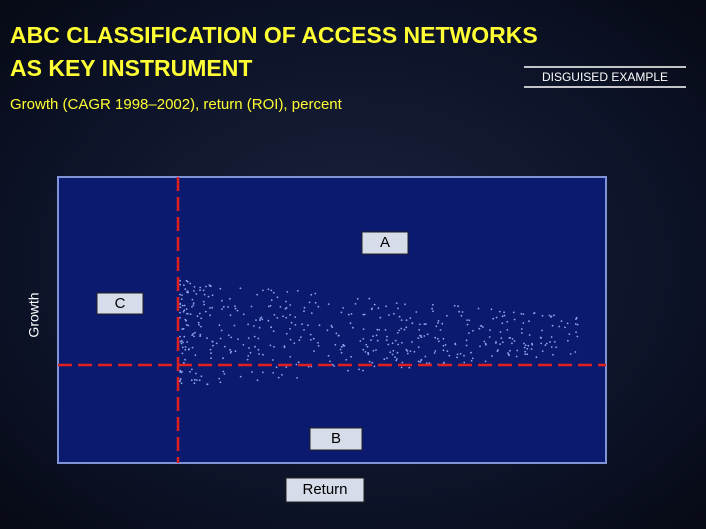  Describe the element at coordinates (336, 438) in the screenshot. I see `segment-label: B` at that location.